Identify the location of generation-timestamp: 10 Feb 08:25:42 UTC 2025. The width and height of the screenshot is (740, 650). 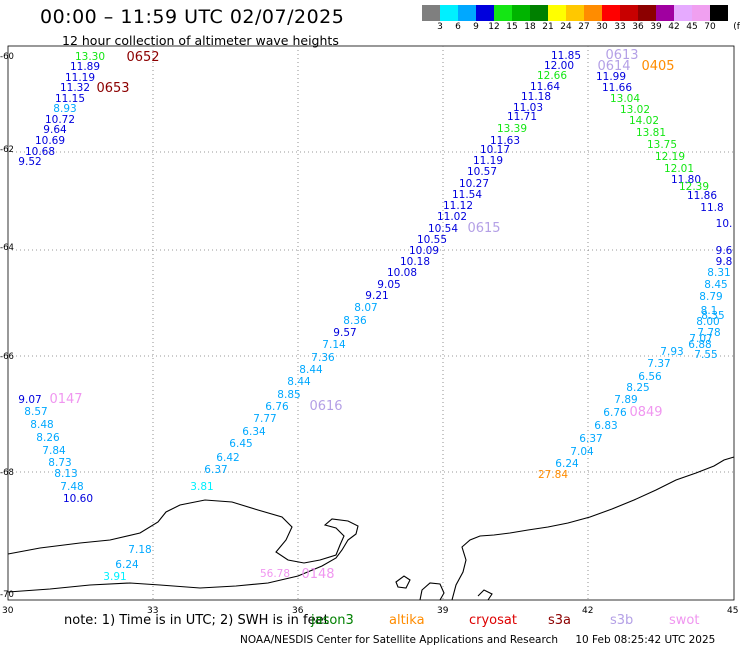
(645, 640).